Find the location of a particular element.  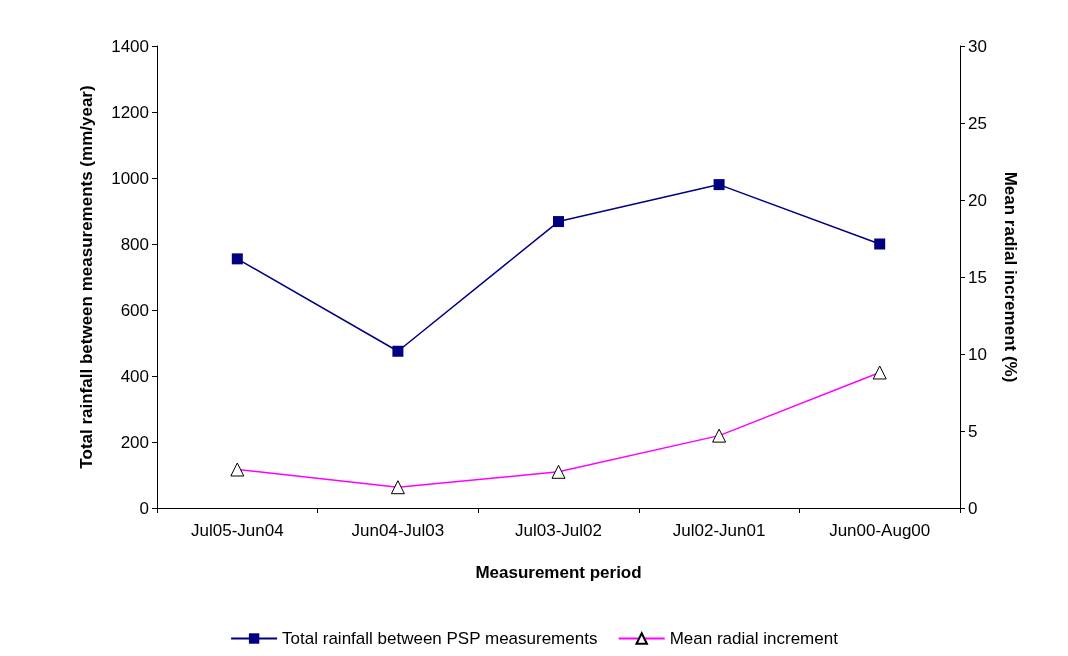

y2-tick-label: 10 is located at coordinates (977, 354).